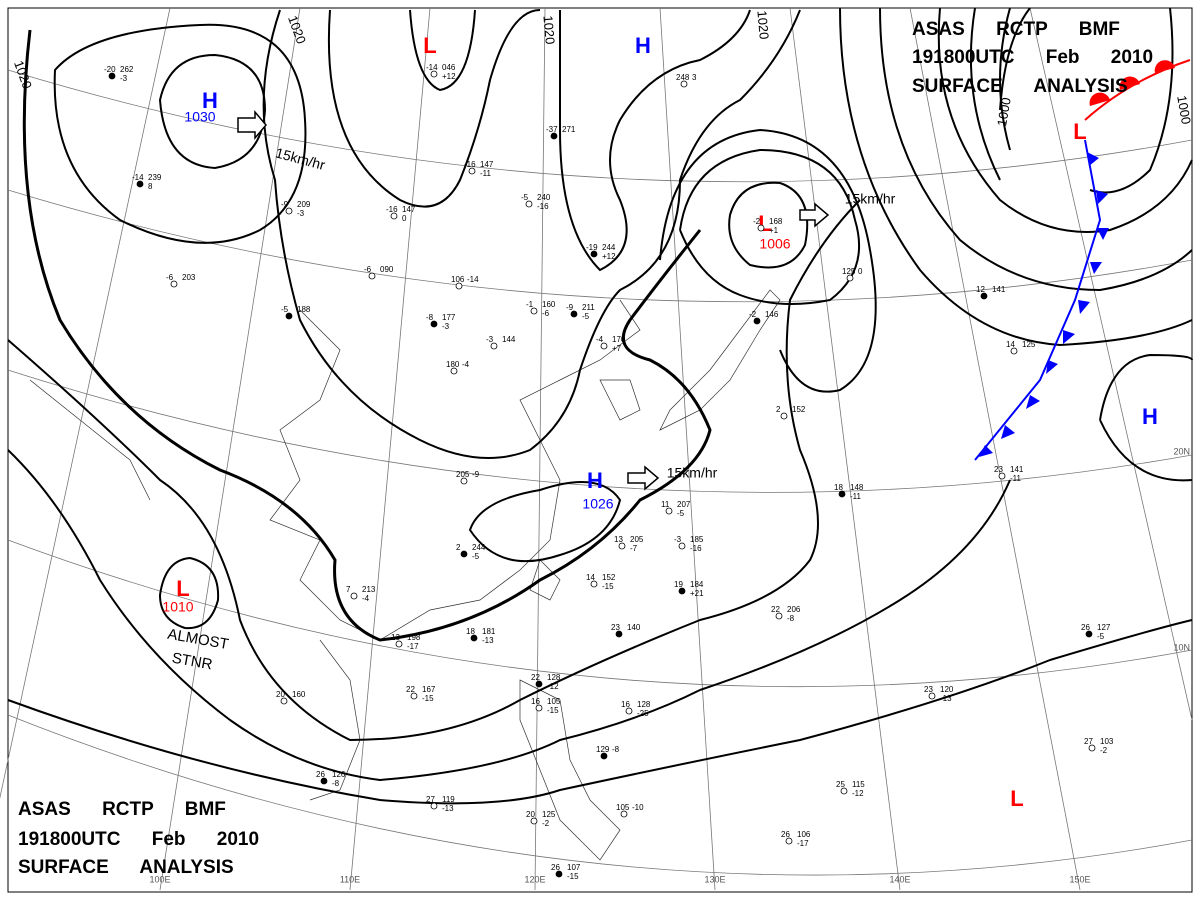  Describe the element at coordinates (192, 662) in the screenshot. I see `annotation: STNR` at that location.